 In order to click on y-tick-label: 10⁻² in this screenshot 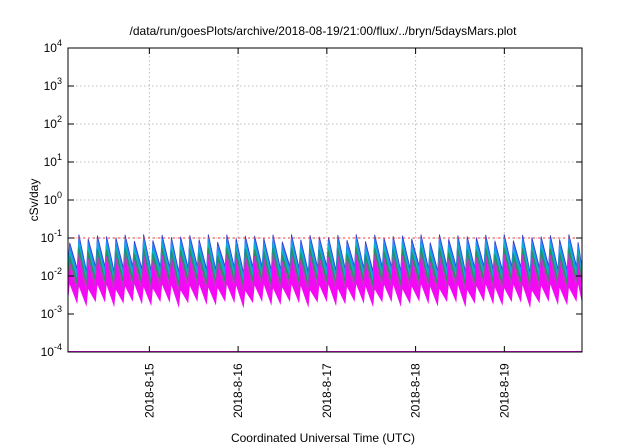, I will do `click(51, 274)`.